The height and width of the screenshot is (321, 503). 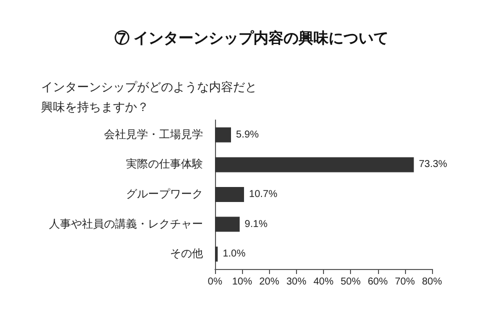 I want to click on x-tick-label: 70%, so click(x=404, y=282).